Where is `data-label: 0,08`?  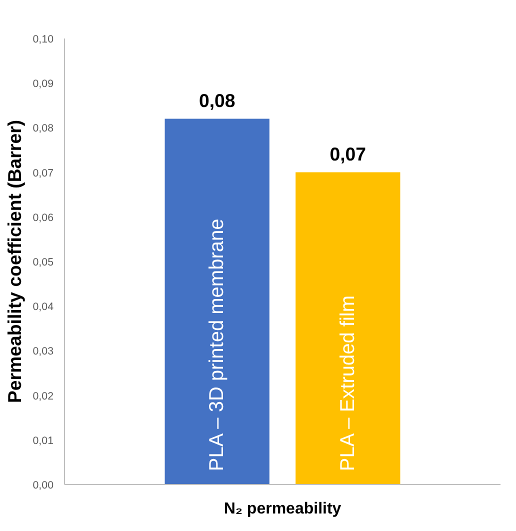 data-label: 0,08 is located at coordinates (217, 100).